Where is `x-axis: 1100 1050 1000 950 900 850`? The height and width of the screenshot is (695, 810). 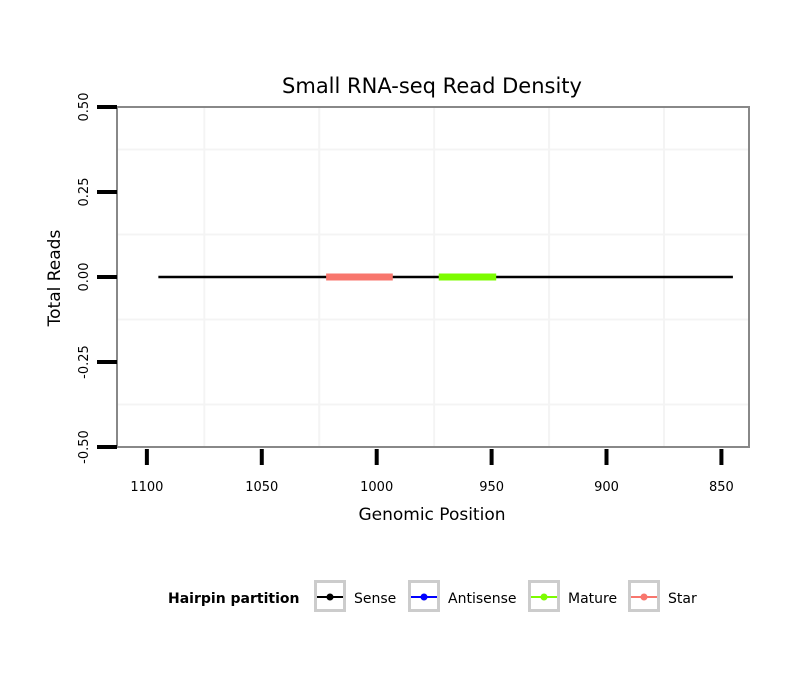 x-axis: 1100 1050 1000 950 900 850 is located at coordinates (432, 472).